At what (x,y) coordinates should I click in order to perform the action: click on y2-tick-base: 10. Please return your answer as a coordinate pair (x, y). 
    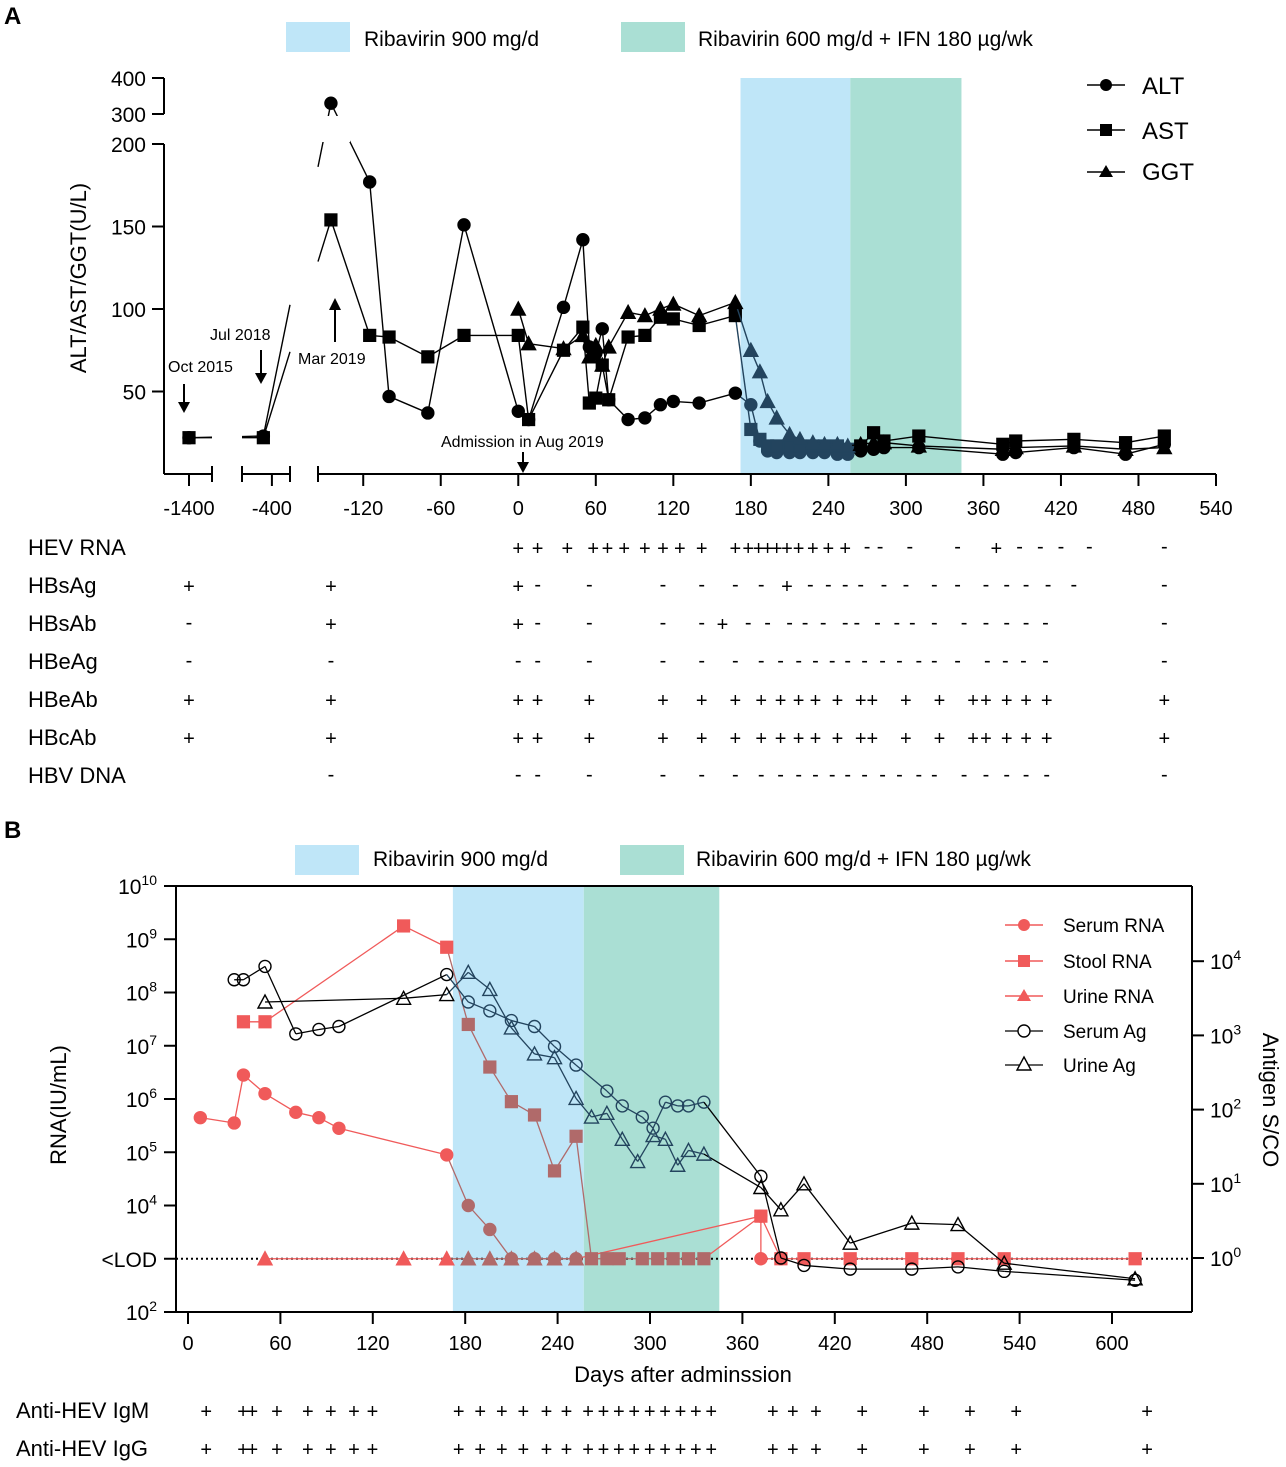
    Looking at the image, I should click on (1221, 1259).